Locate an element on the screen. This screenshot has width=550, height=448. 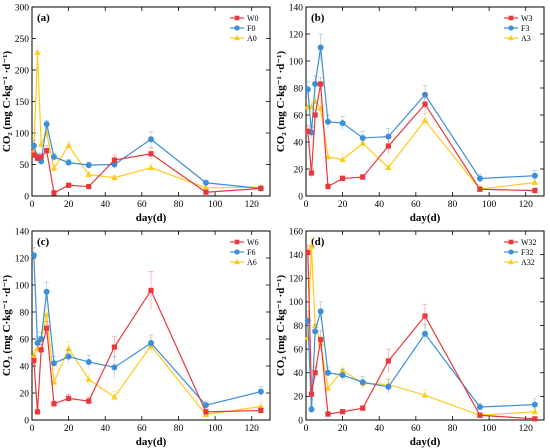
series-A0 is located at coordinates (147, 118).